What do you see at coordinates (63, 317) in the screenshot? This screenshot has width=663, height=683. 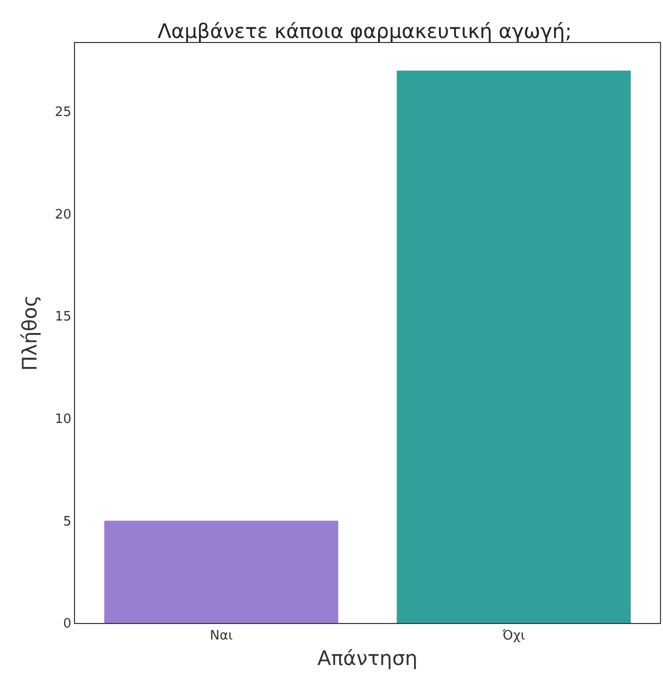 I see `y-tick-label: 15` at bounding box center [63, 317].